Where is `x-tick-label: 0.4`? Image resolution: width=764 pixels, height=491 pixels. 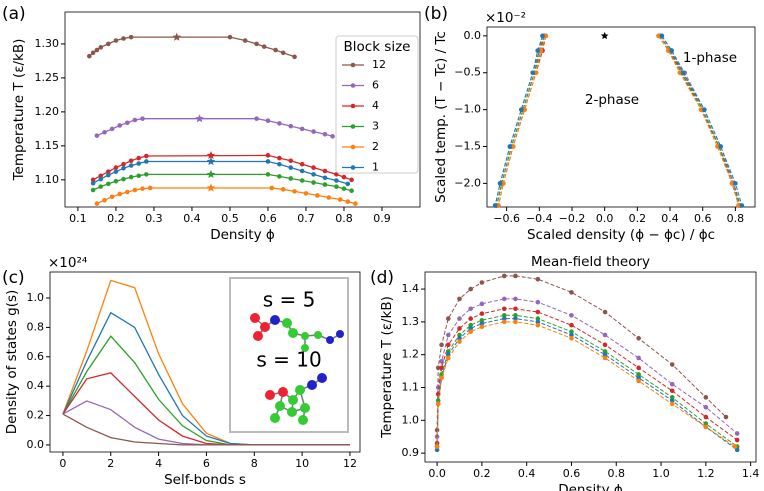
x-tick-label: 0.4 is located at coordinates (192, 218).